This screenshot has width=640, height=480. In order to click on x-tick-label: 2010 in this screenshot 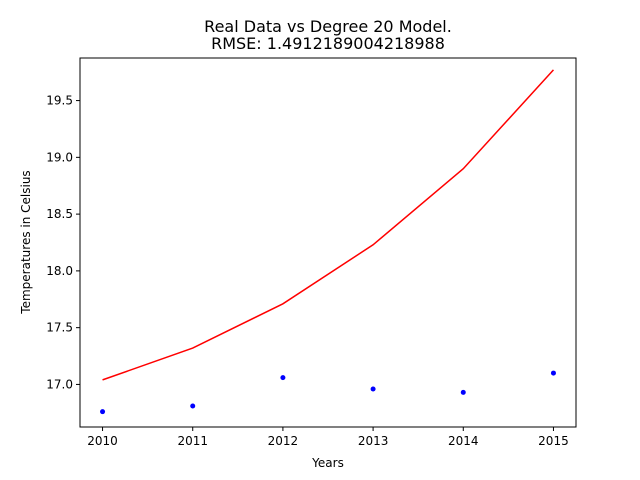, I will do `click(102, 441)`.